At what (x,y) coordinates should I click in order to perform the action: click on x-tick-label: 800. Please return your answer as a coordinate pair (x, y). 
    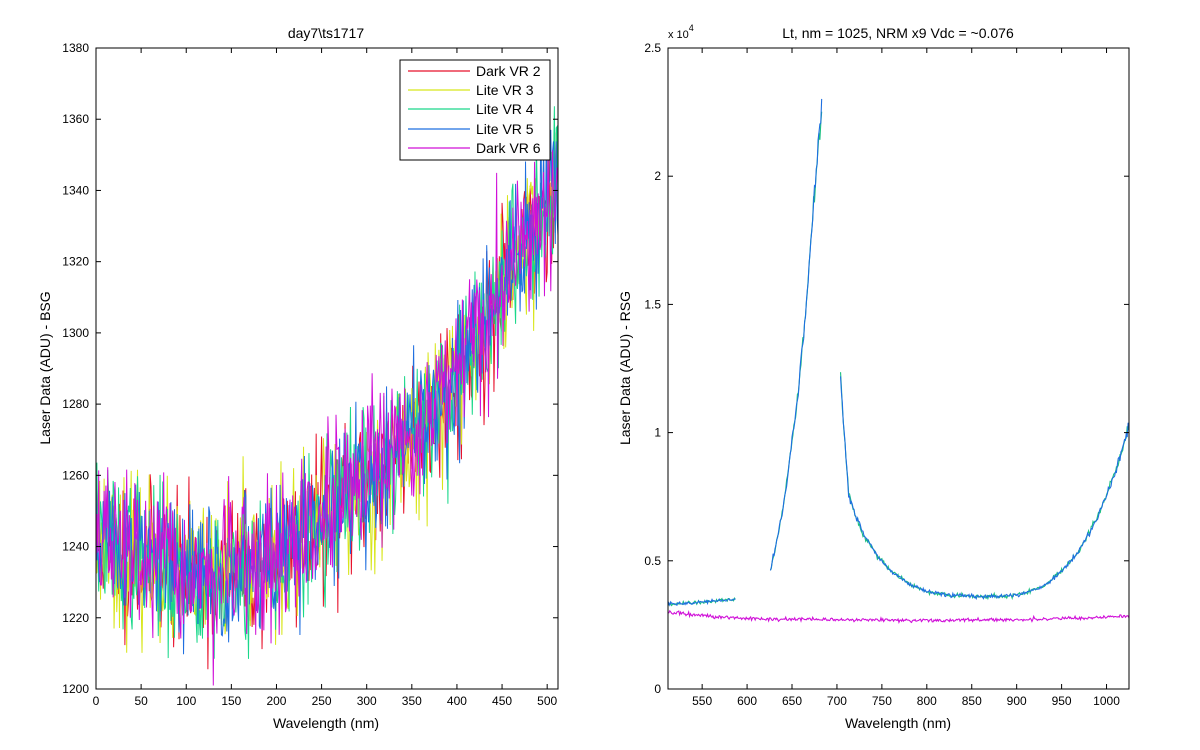
    Looking at the image, I should click on (927, 701).